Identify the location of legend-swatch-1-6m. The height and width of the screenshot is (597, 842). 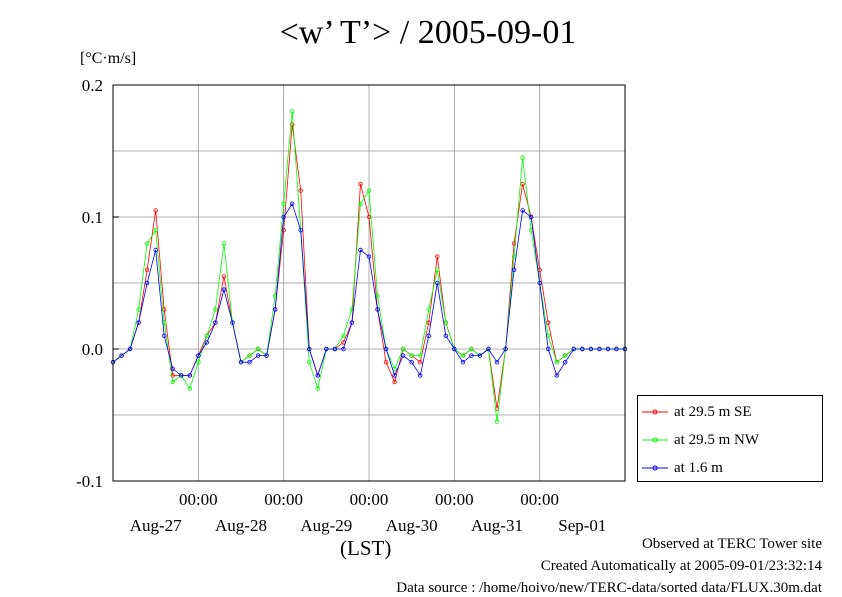
(655, 468).